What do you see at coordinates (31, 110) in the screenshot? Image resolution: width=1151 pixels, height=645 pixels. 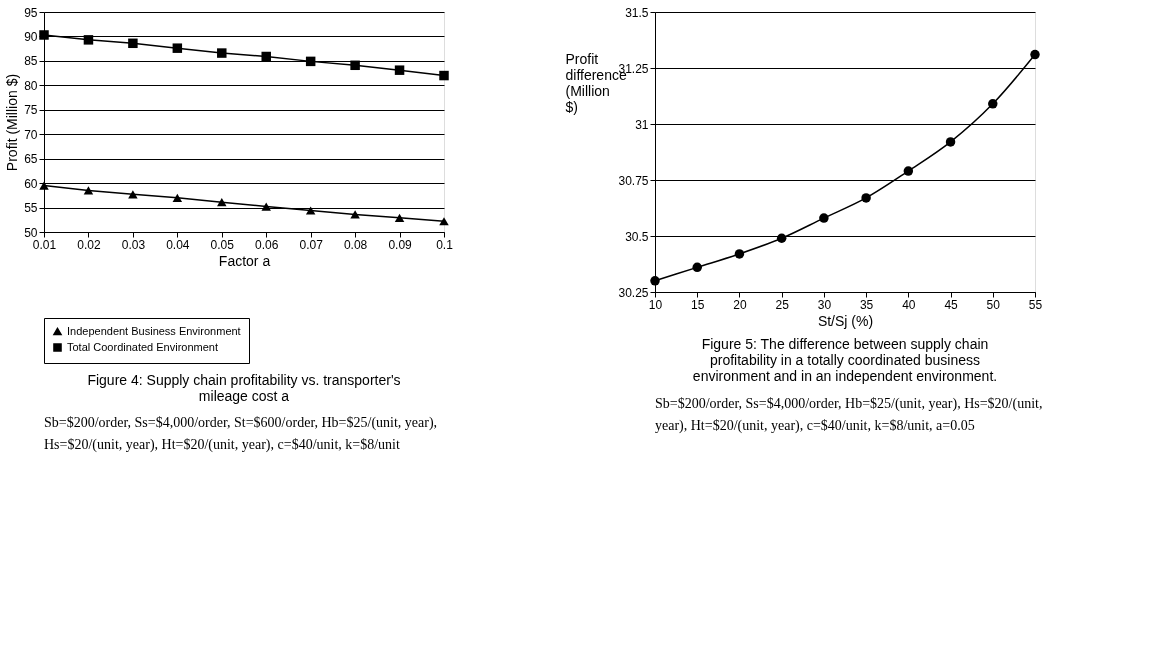 I see `y-tick-label: 75` at bounding box center [31, 110].